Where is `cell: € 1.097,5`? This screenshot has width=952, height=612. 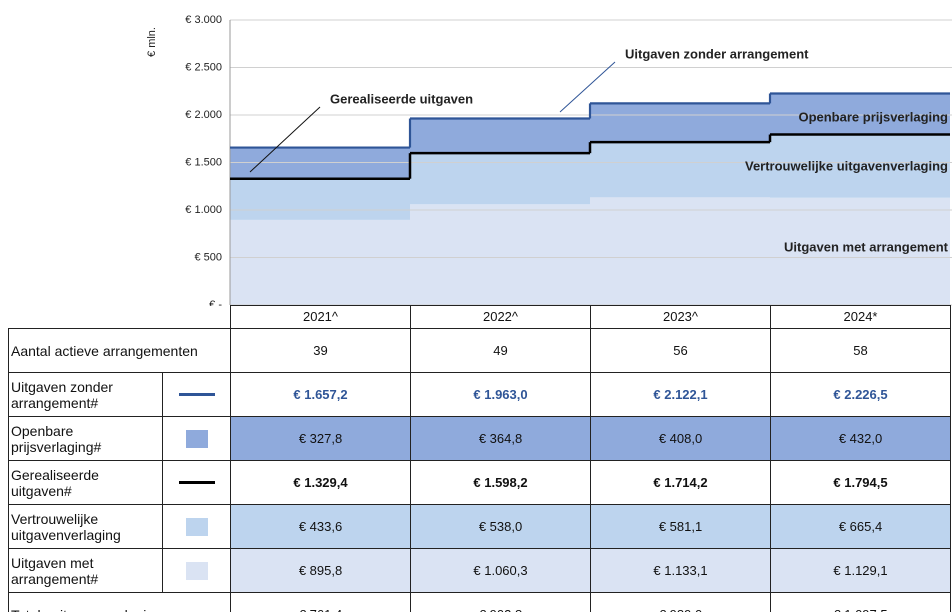 cell: € 1.097,5 is located at coordinates (860, 602).